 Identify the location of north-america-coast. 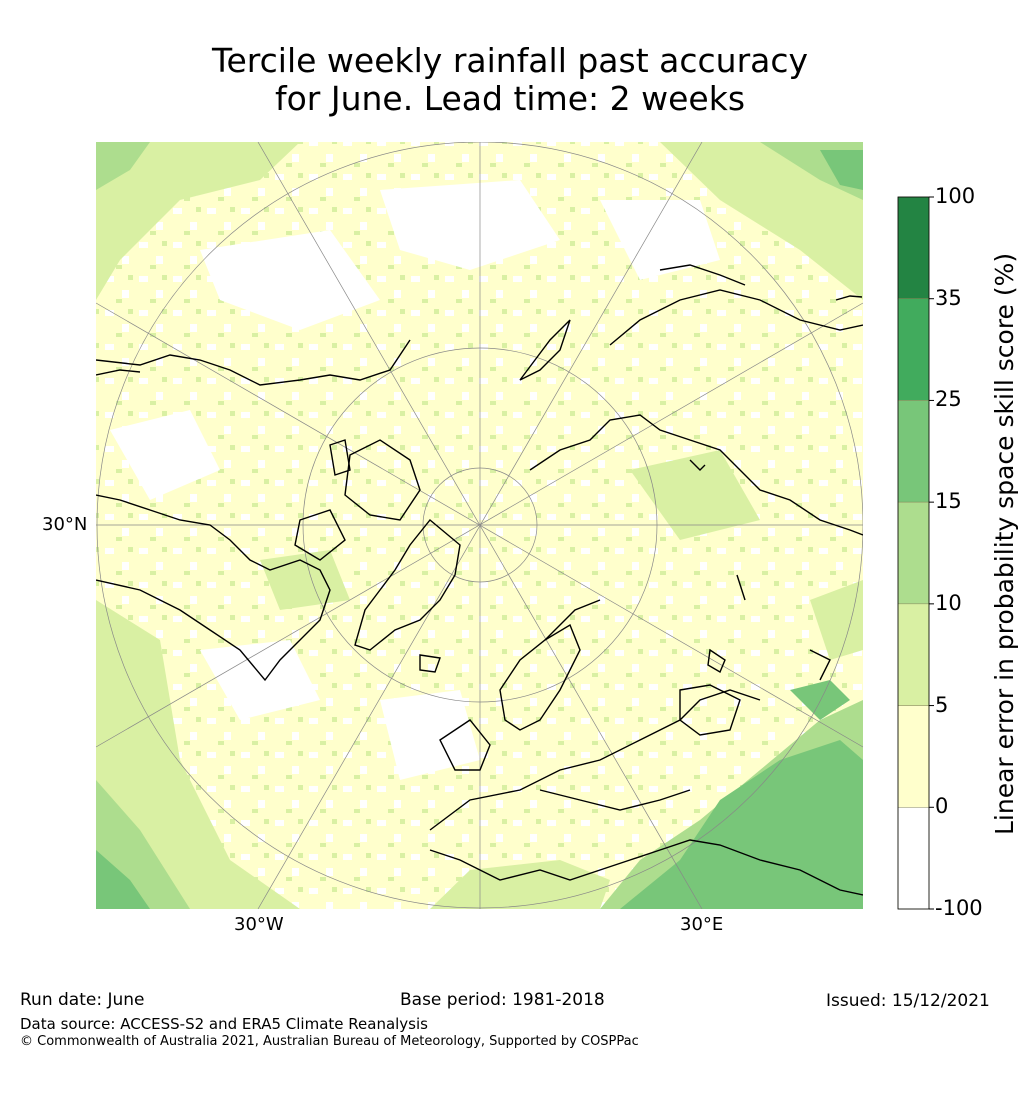
(213, 588).